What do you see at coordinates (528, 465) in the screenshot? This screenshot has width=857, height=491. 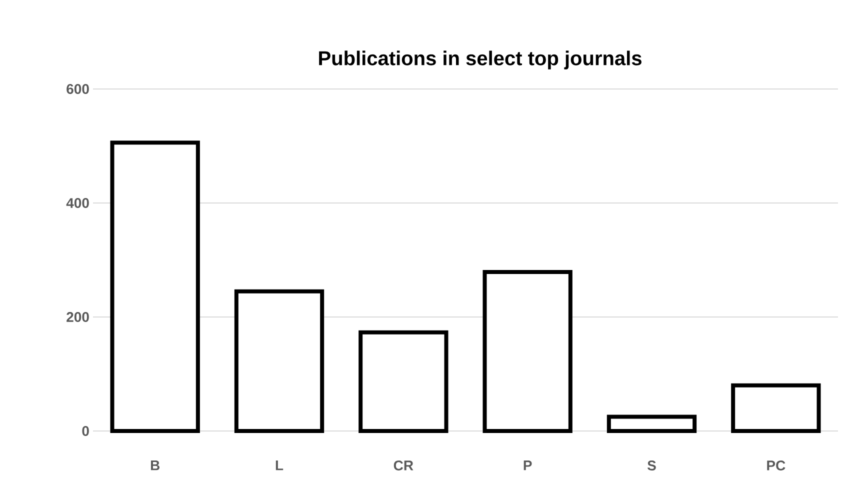 I see `x-tick-label: P` at bounding box center [528, 465].